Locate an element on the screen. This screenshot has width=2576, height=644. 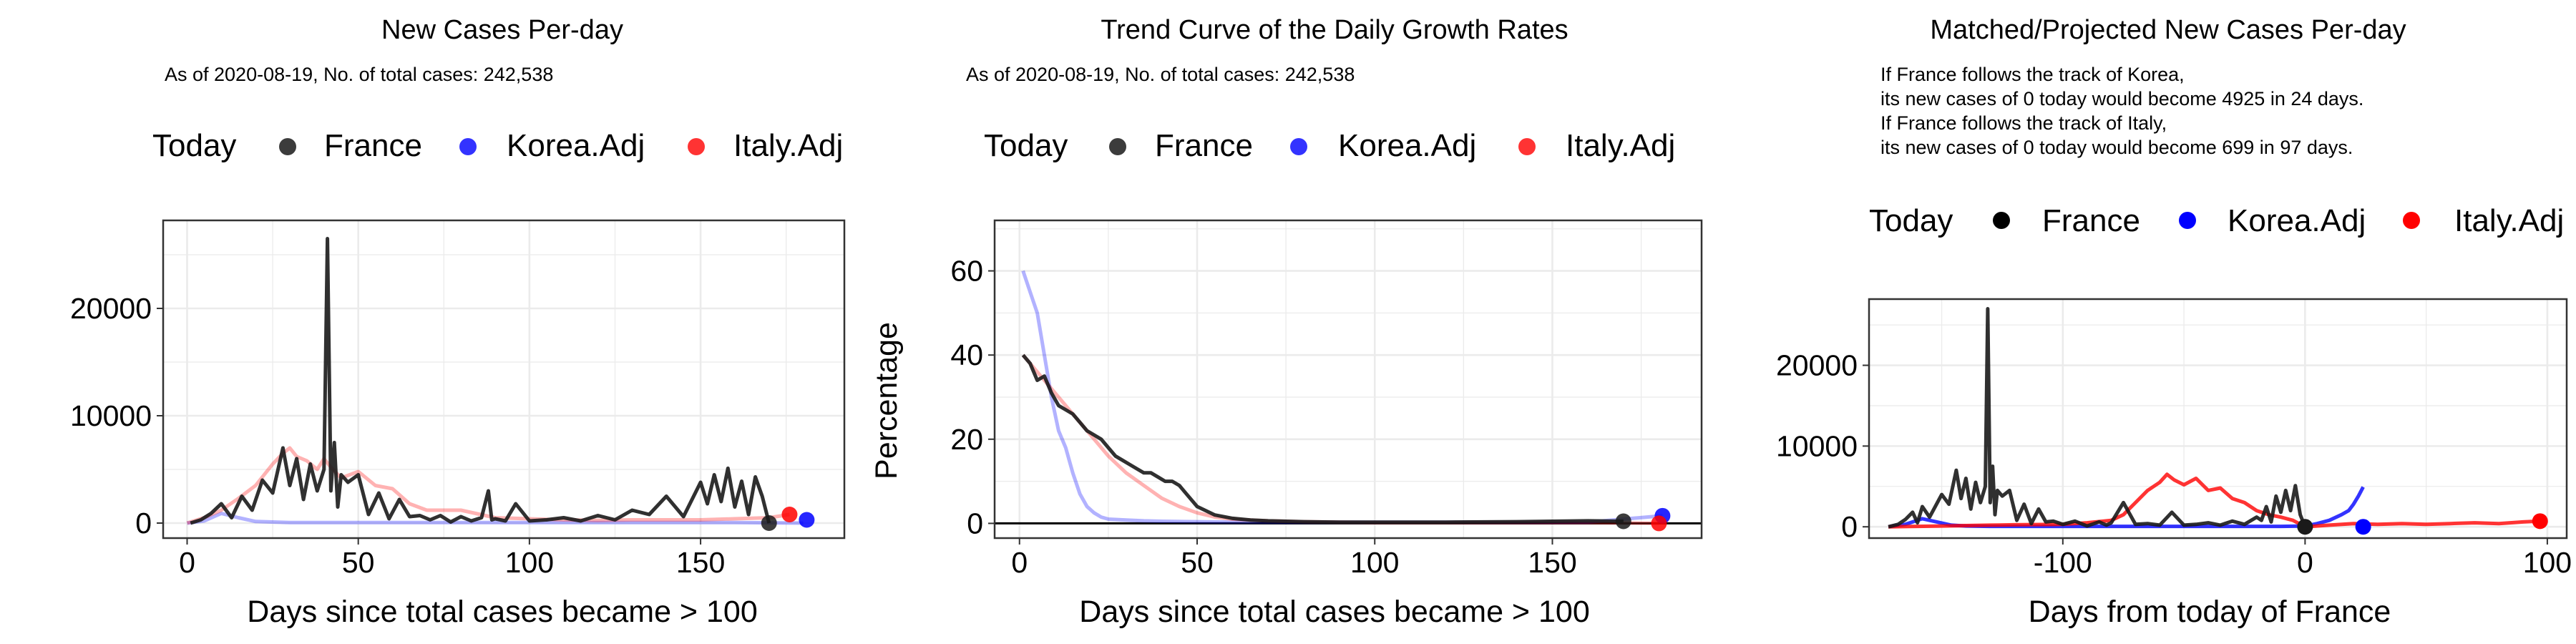
y-axis-label: Percentage is located at coordinates (886, 400).